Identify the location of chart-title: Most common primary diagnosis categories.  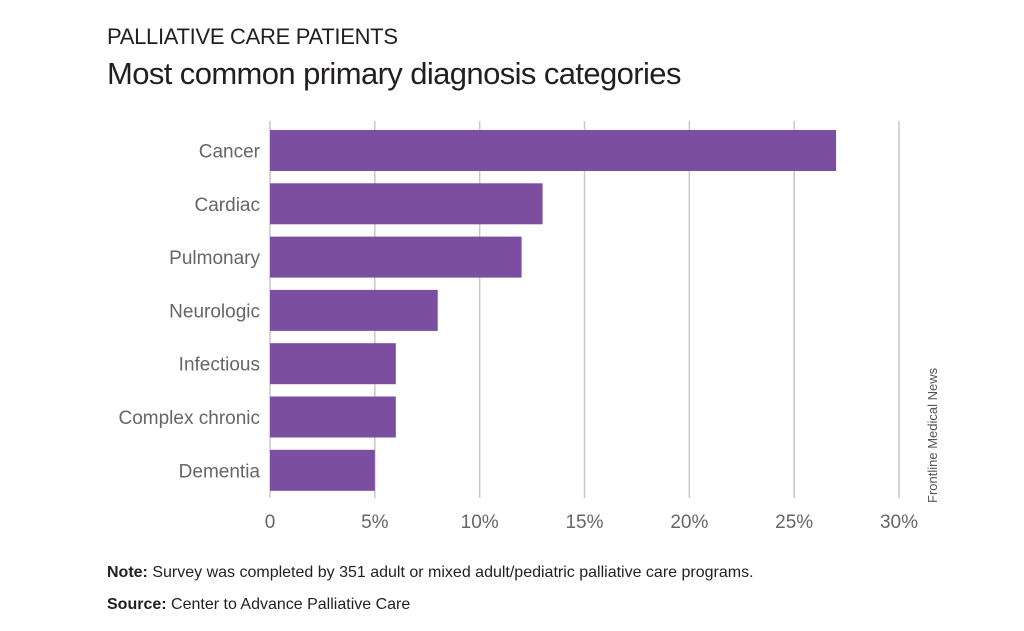
(394, 73).